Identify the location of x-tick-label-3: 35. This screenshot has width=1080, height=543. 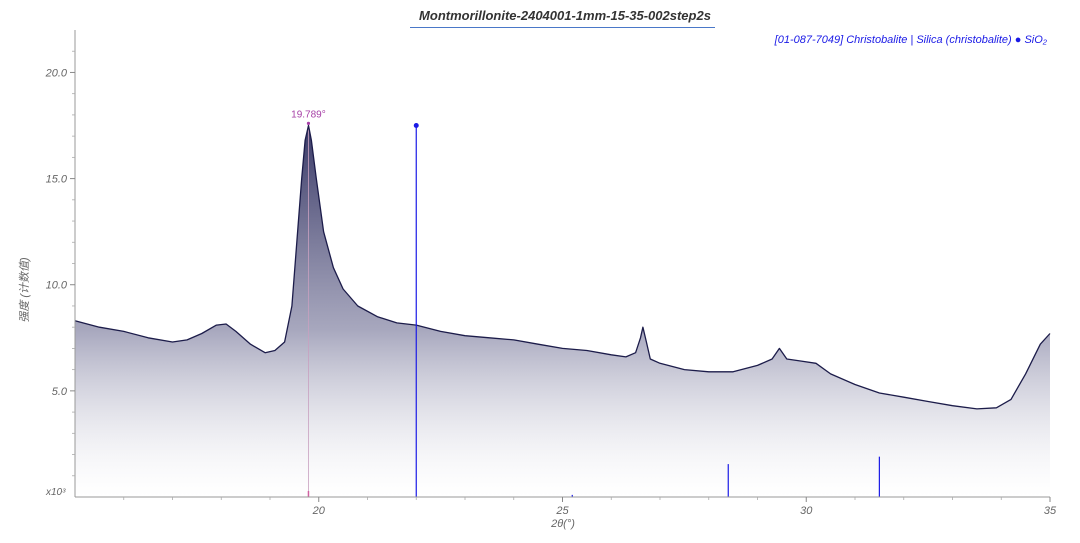
(1050, 511).